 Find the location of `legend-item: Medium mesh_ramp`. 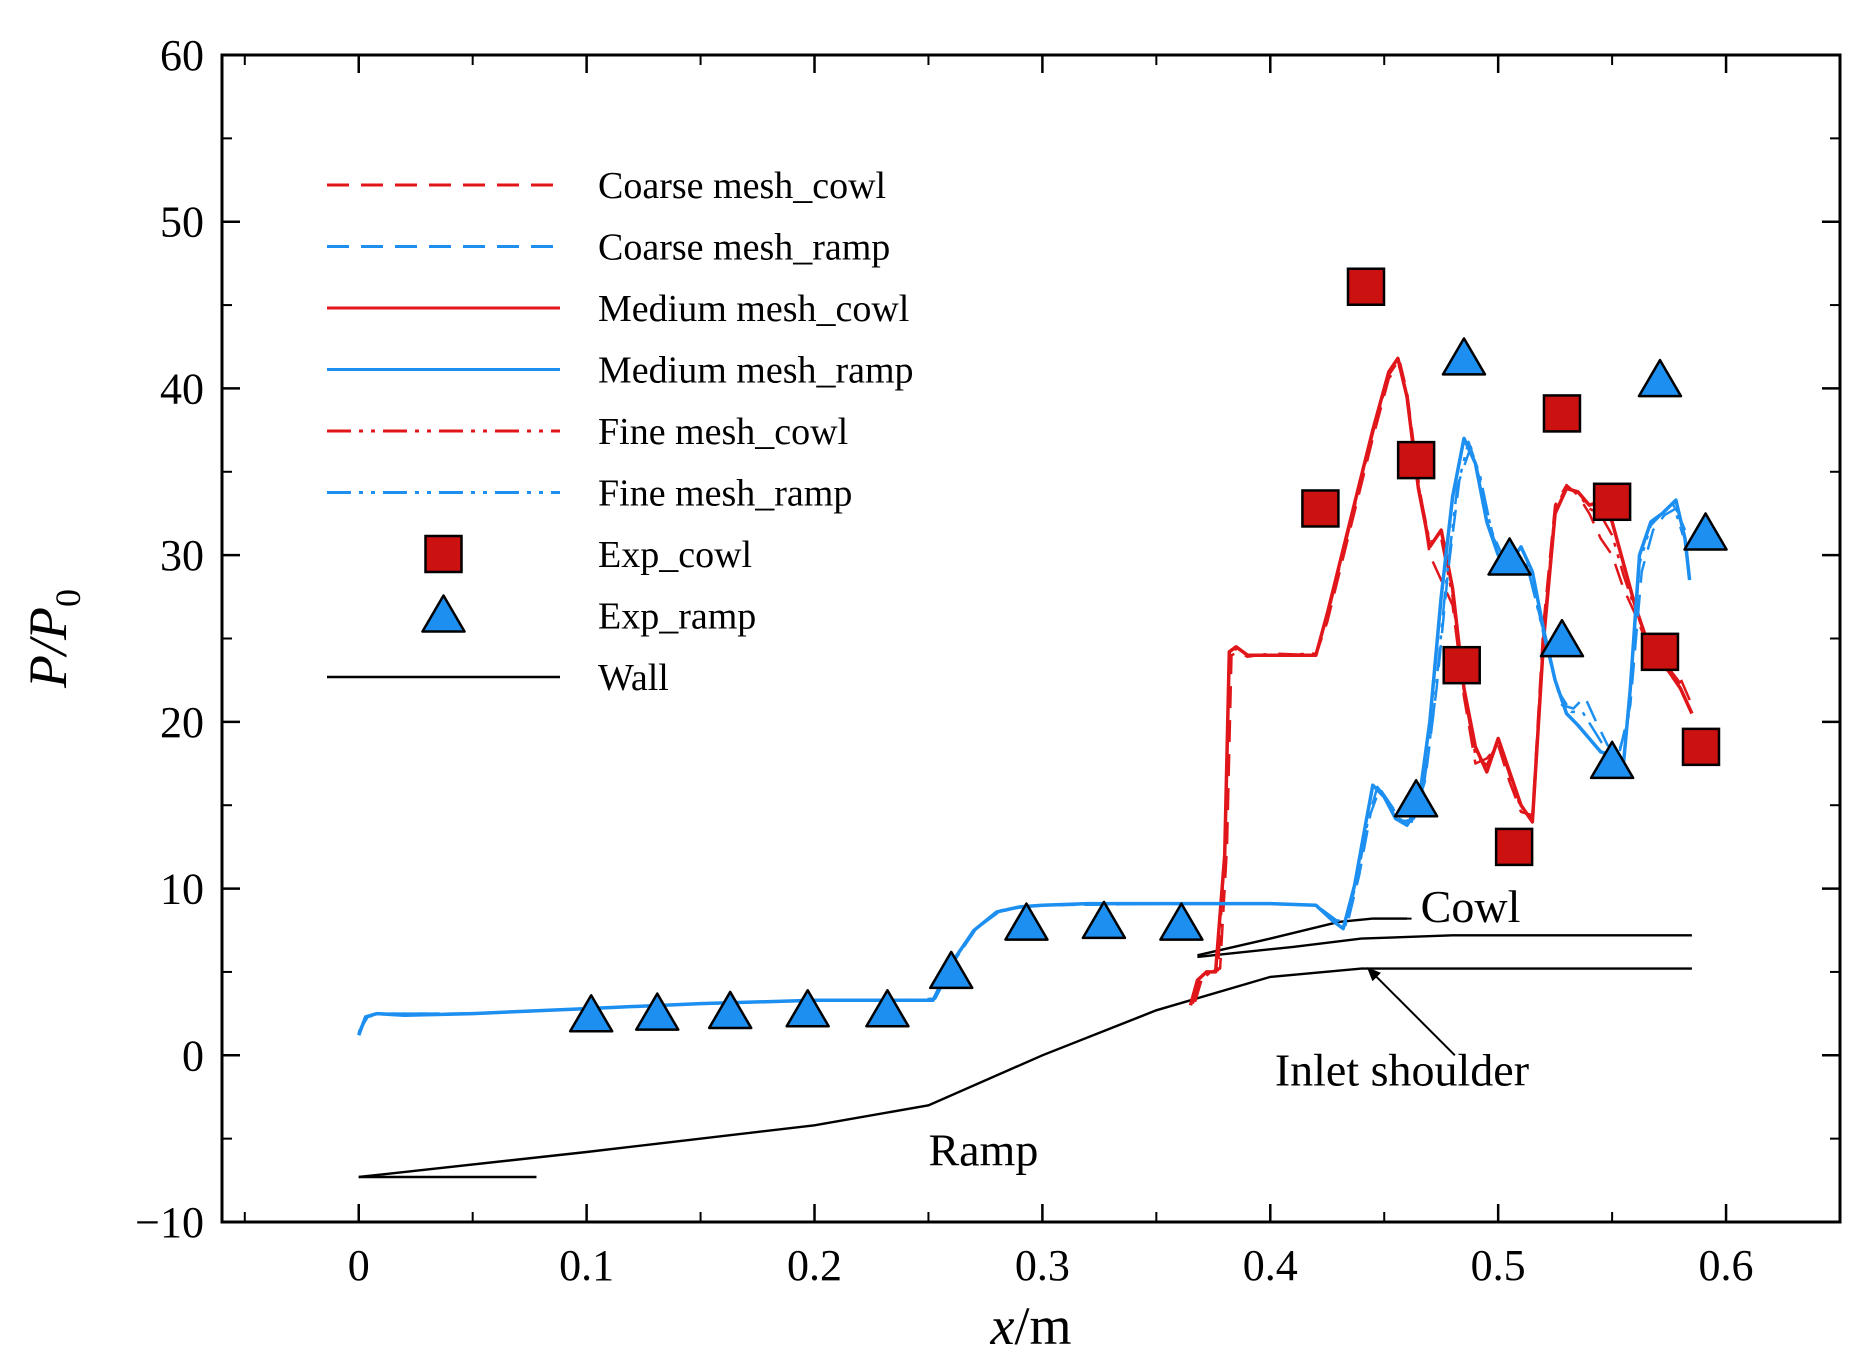

legend-item: Medium mesh_ramp is located at coordinates (620, 371).